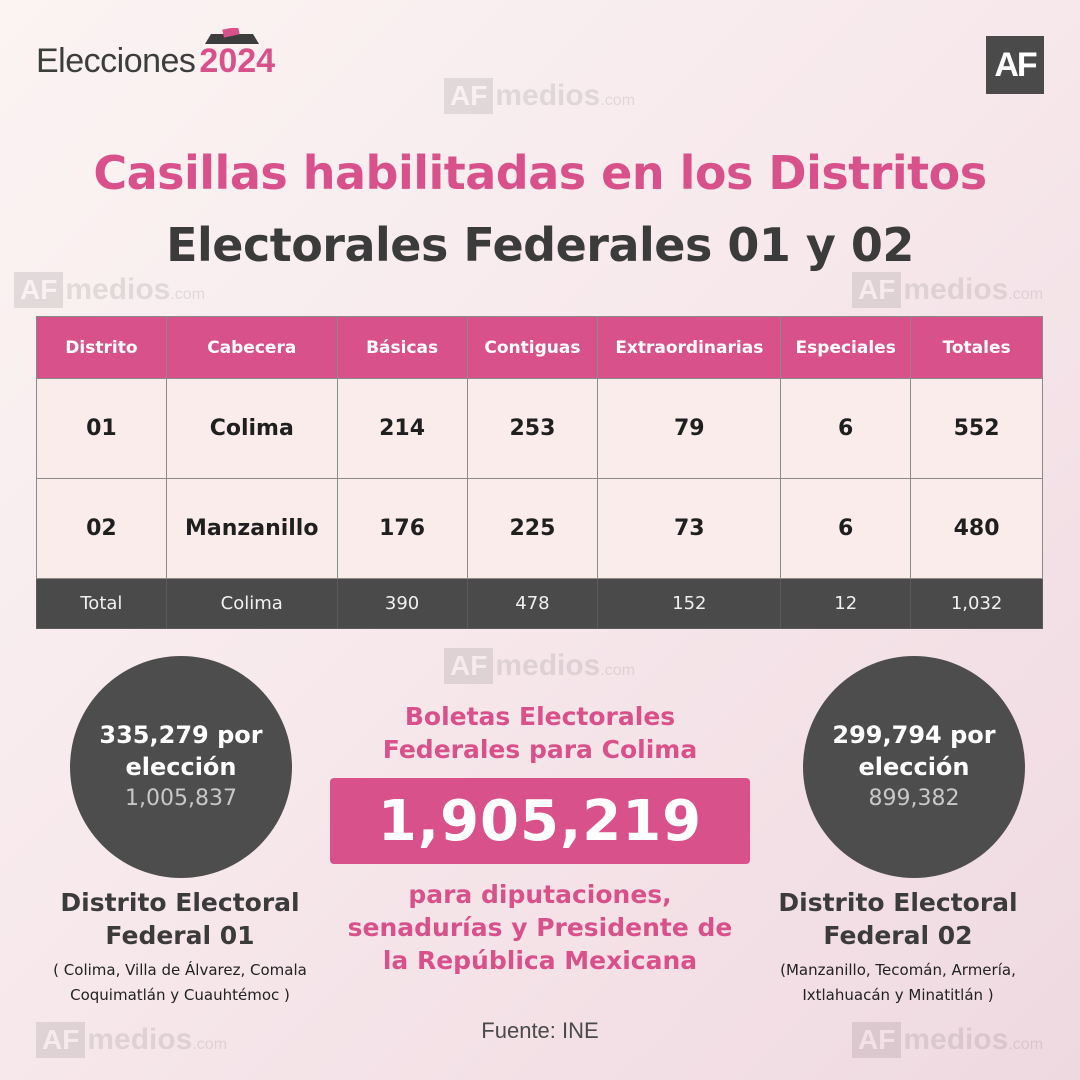 This screenshot has height=1080, width=1080. Describe the element at coordinates (402, 347) in the screenshot. I see `header-basicas: Básicas` at that location.